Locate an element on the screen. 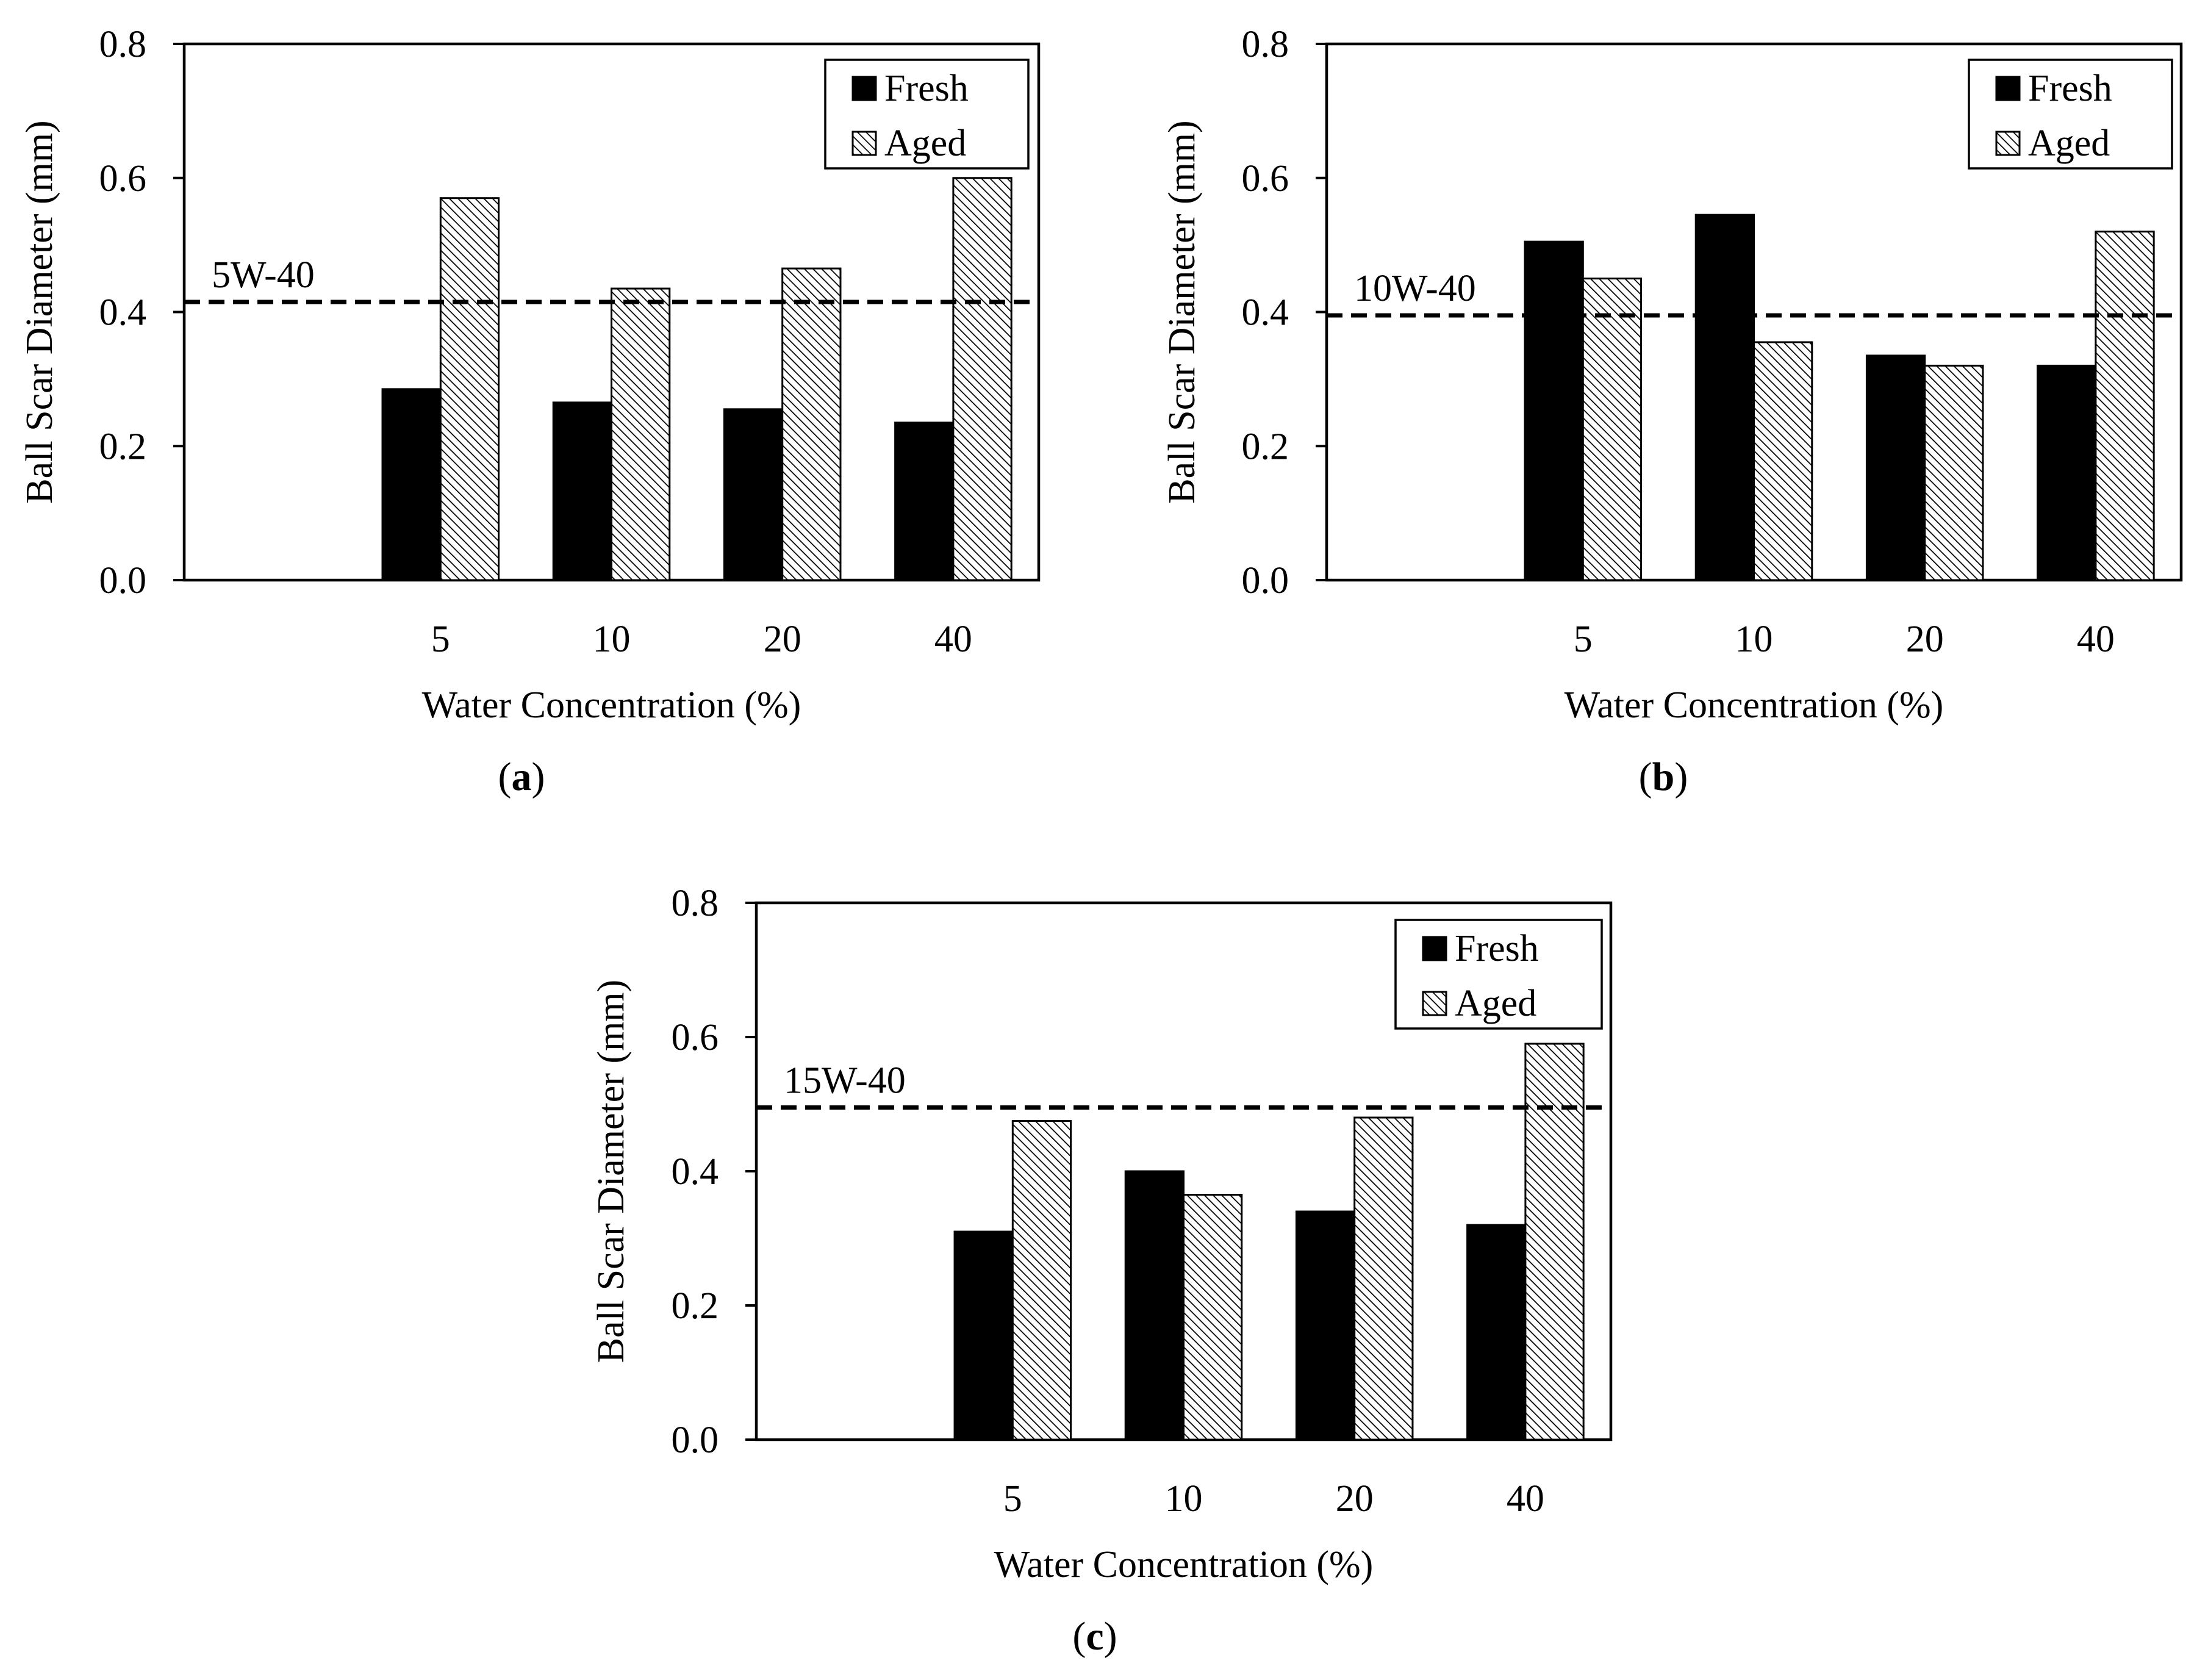 The height and width of the screenshot is (1680, 2208). reference-line-label: 15W-40 is located at coordinates (845, 1081).